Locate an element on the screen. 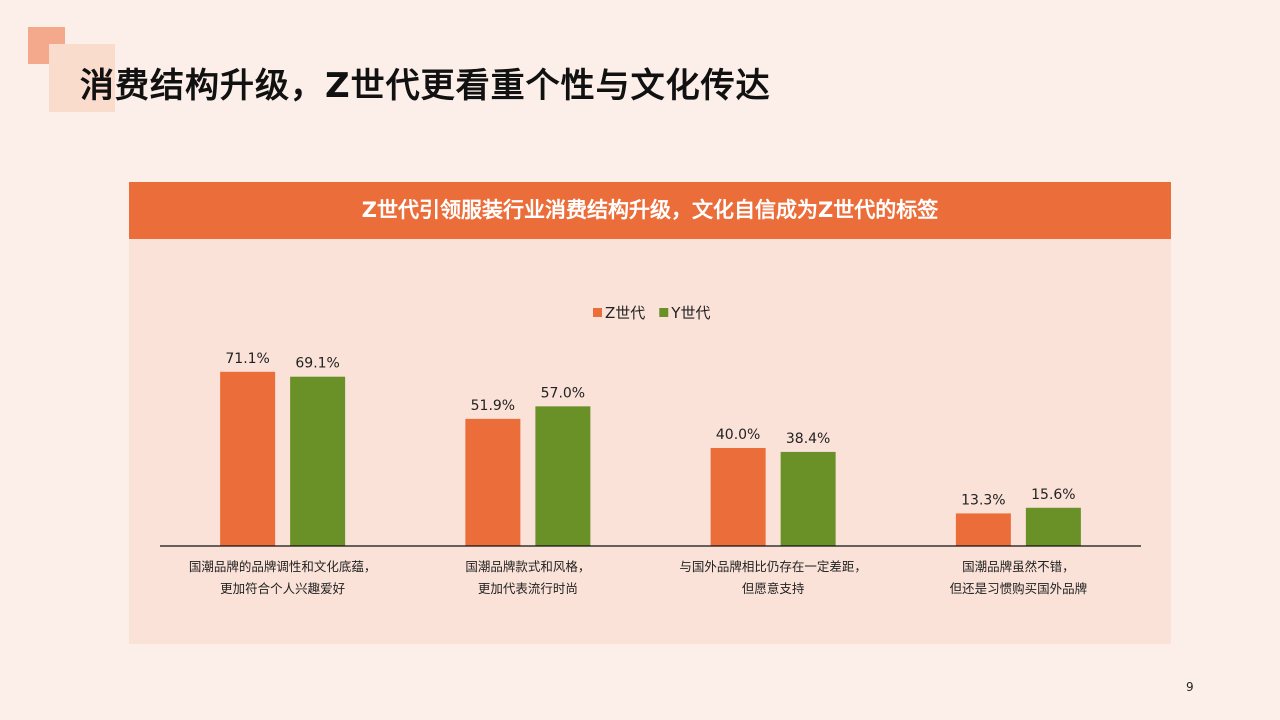 The height and width of the screenshot is (720, 1280). category-label-4-line-1: 国潮品牌虽然不错， is located at coordinates (1018, 566).